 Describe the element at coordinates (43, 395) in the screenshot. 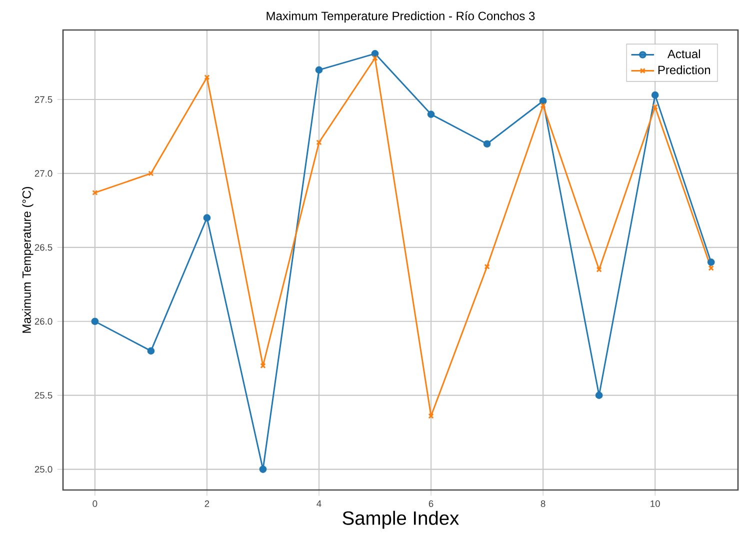

I see `y-tick-label: 25.5` at that location.